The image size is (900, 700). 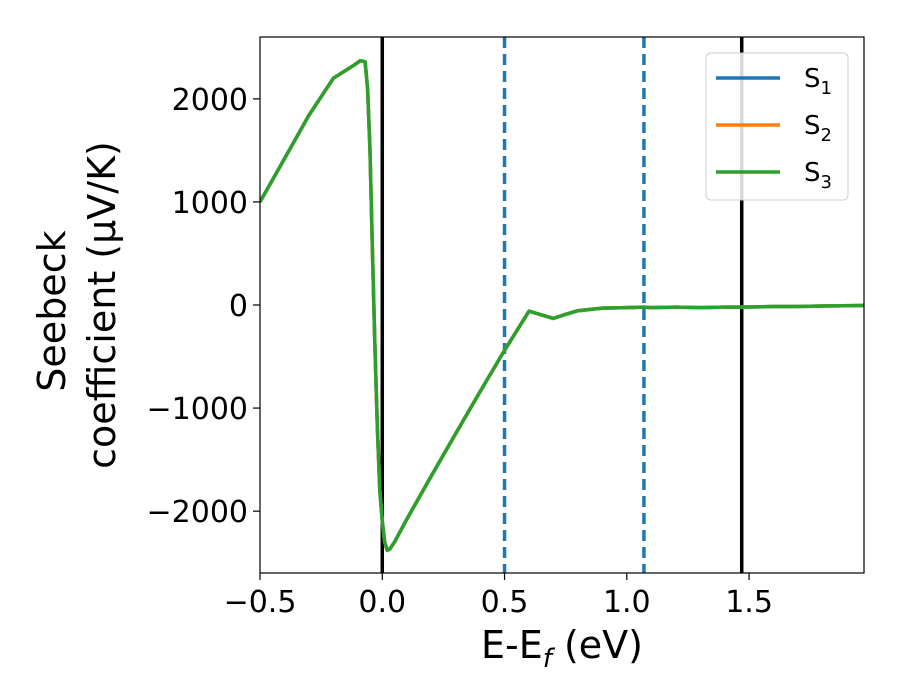 I want to click on y-axis-ticks: 2000 1000 0 −1000 −2000, so click(x=203, y=306).